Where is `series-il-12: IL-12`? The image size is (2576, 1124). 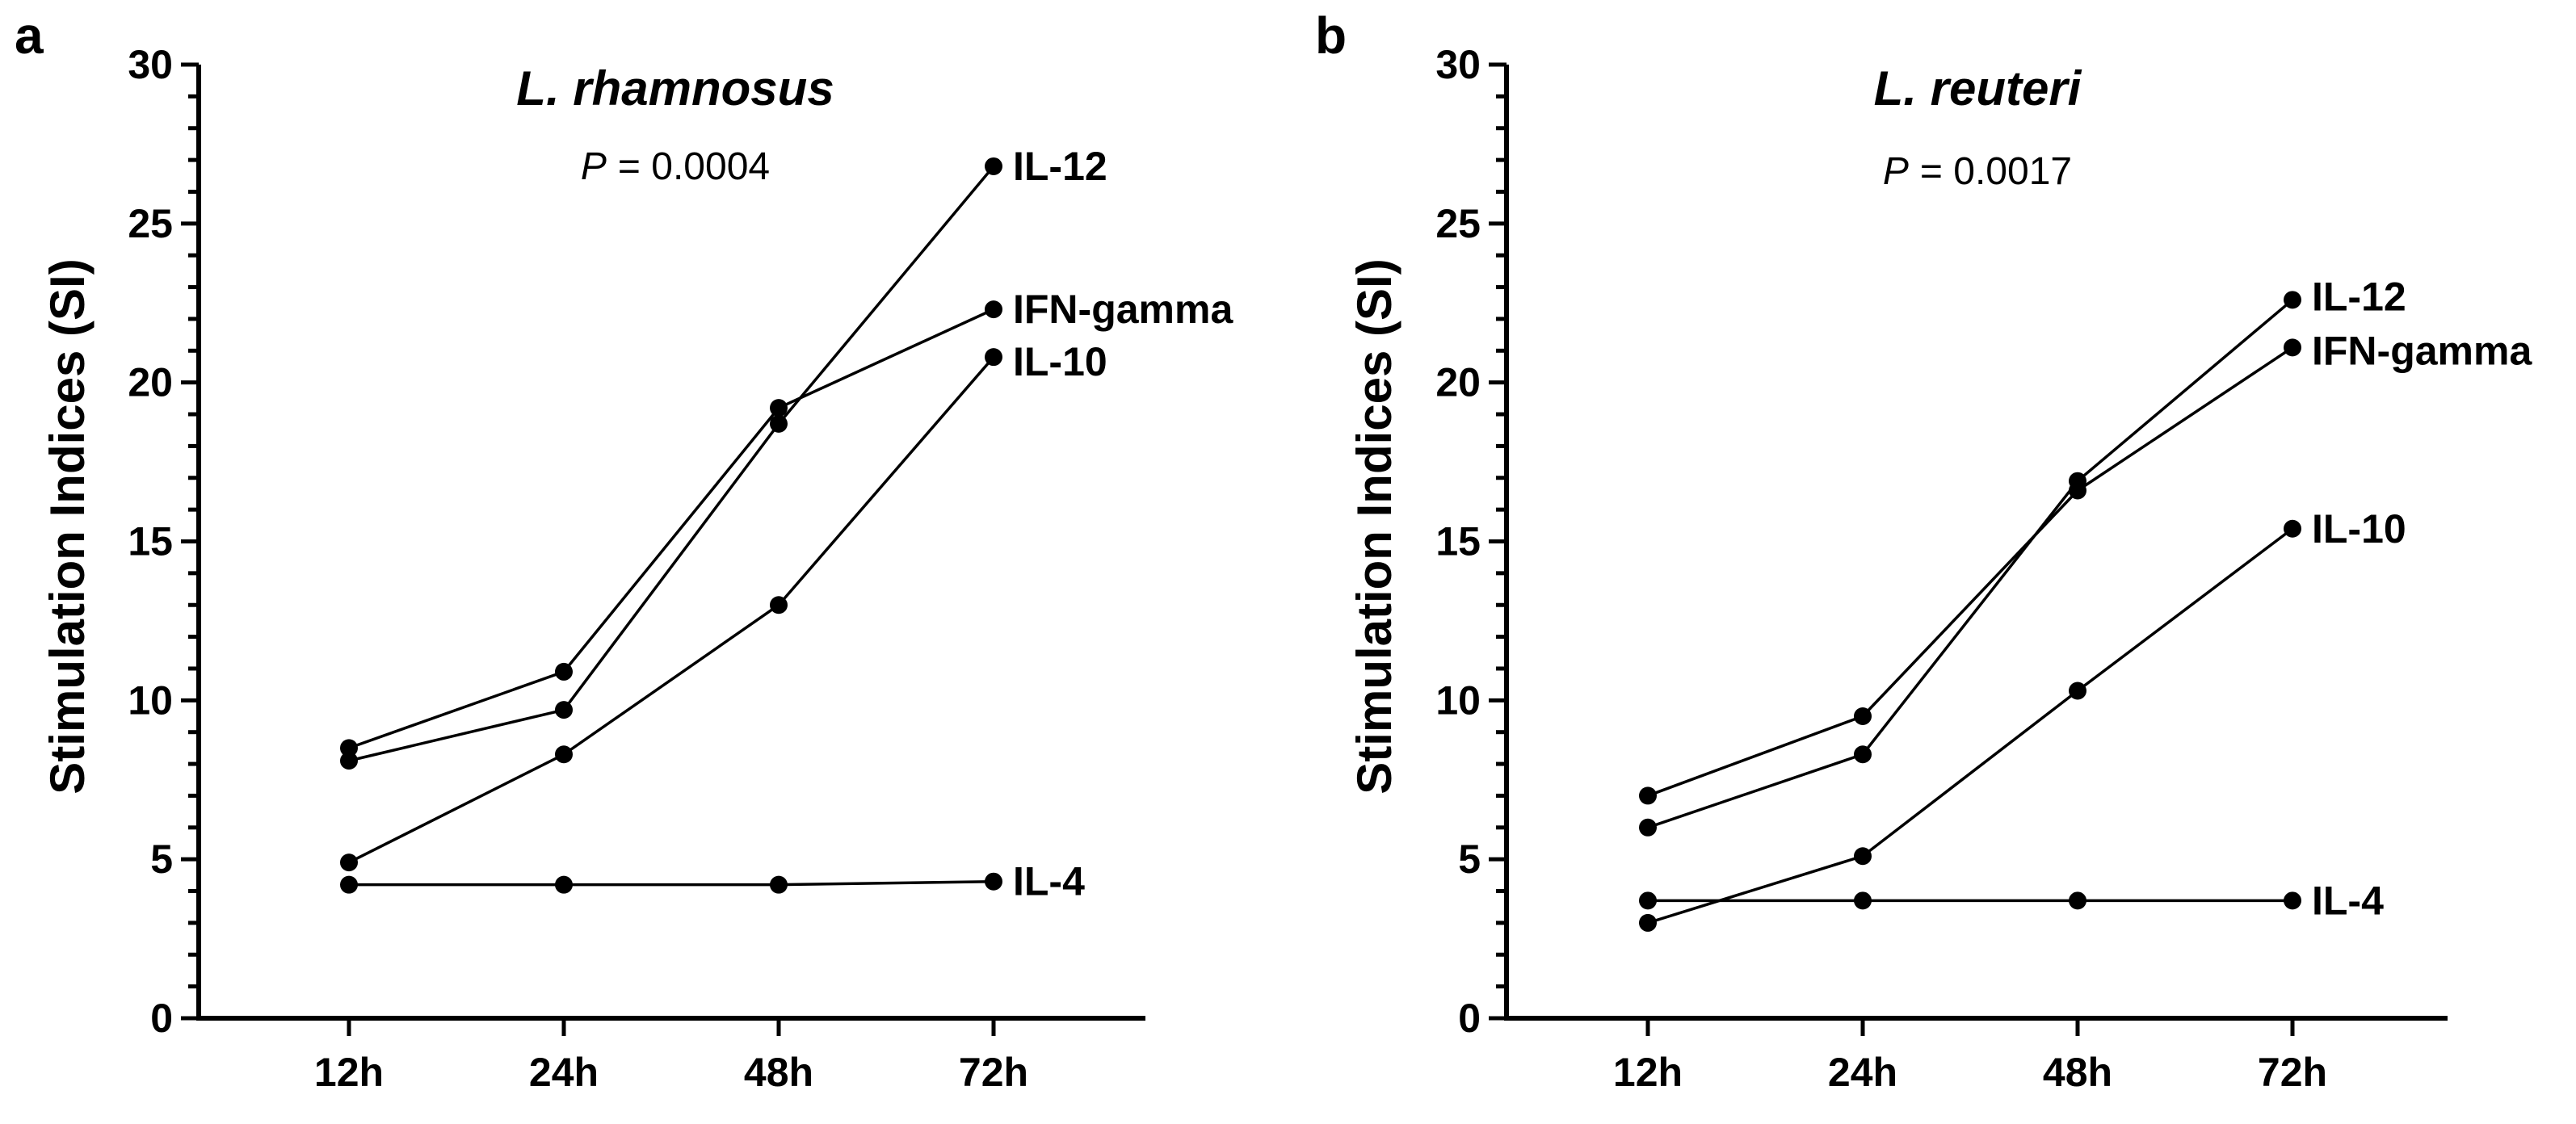
series-il-12: IL-12 is located at coordinates (2023, 555).